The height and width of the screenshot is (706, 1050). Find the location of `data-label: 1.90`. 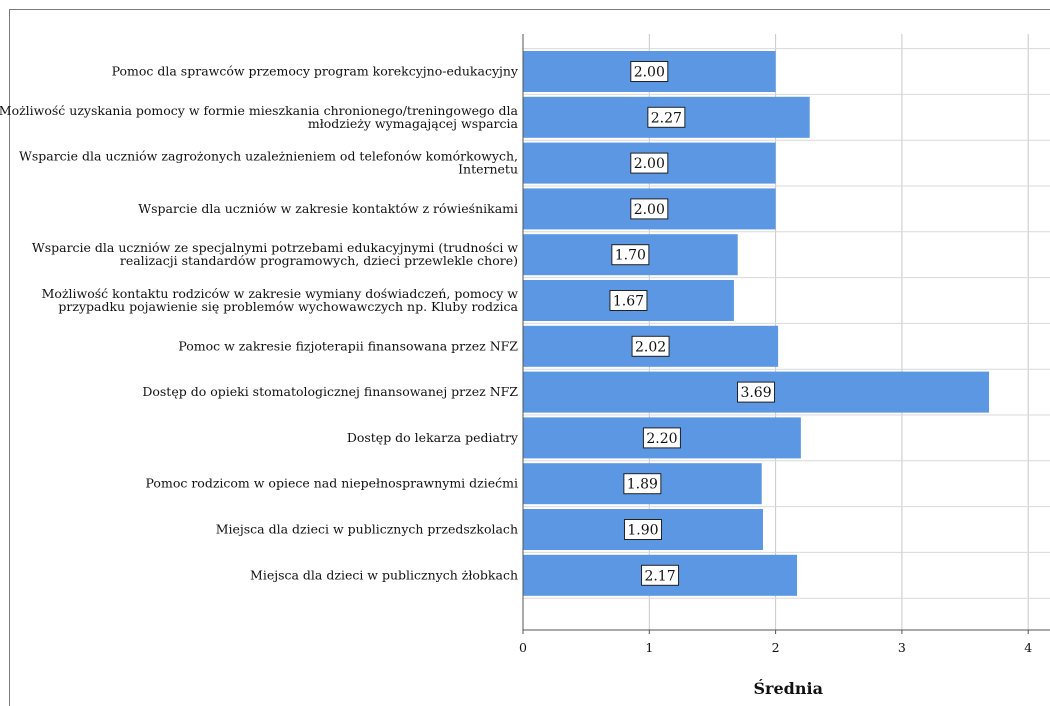

data-label: 1.90 is located at coordinates (642, 529).